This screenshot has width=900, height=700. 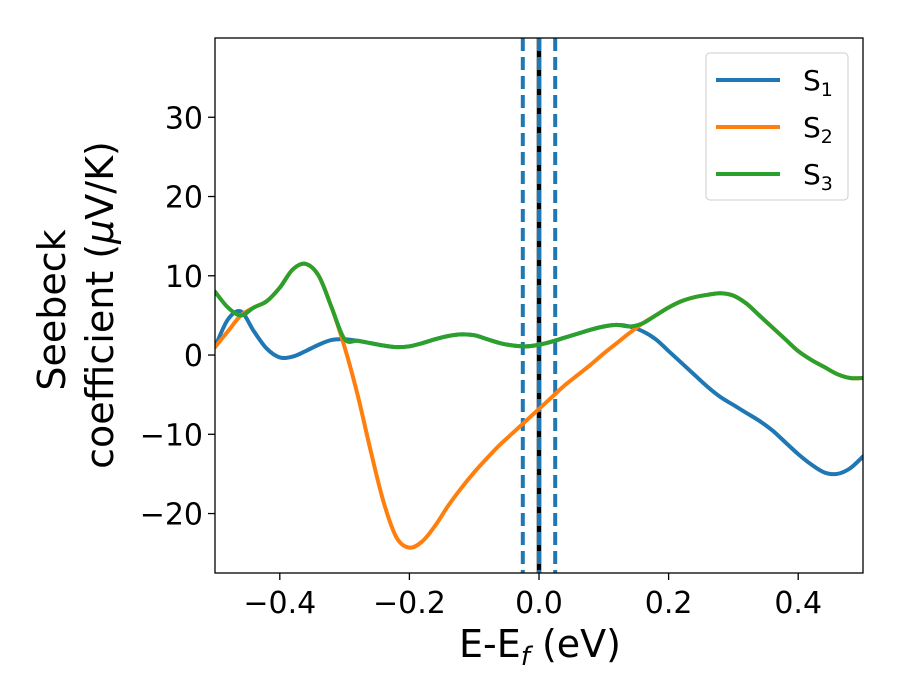 I want to click on reference-lines, so click(x=539, y=305).